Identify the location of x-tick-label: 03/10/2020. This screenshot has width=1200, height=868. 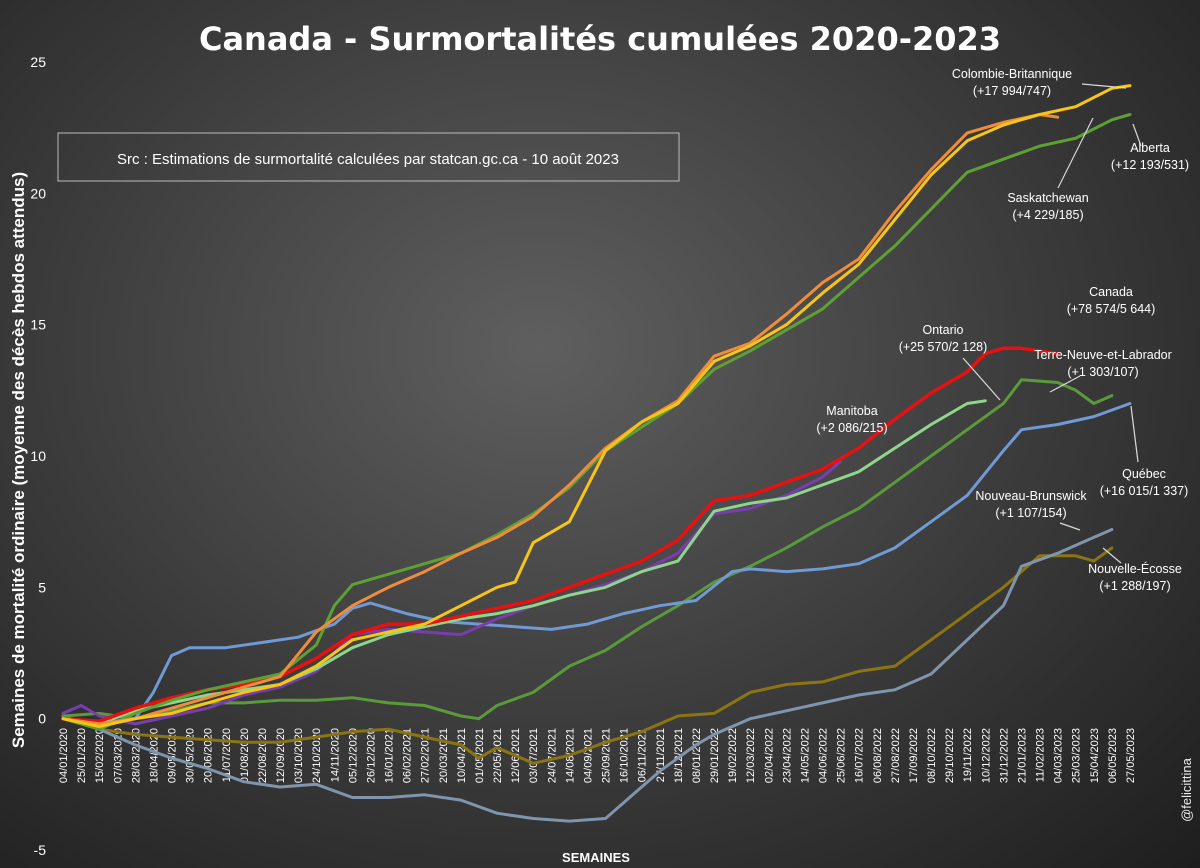
(299, 755).